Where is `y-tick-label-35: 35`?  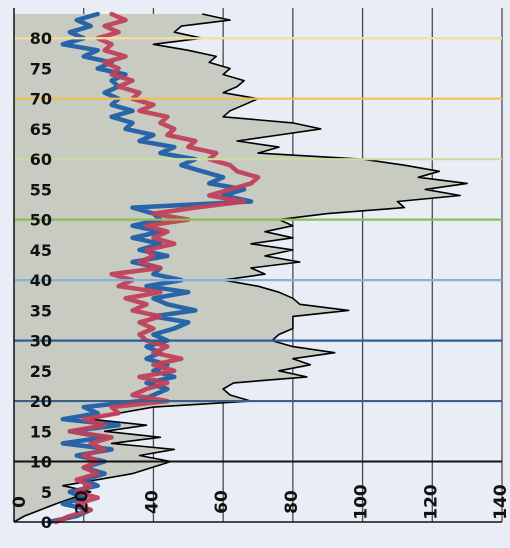
y-tick-label-35: 35 is located at coordinates (41, 310).